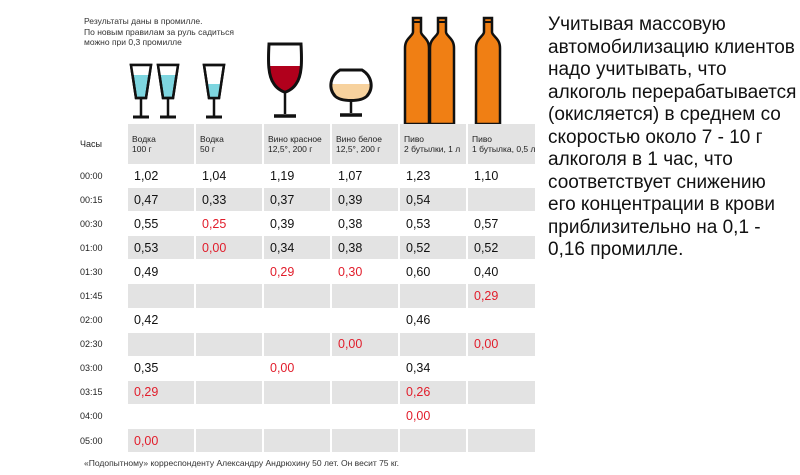 This screenshot has width=800, height=475. I want to click on table-row: 05:00 0,00, so click(308, 441).